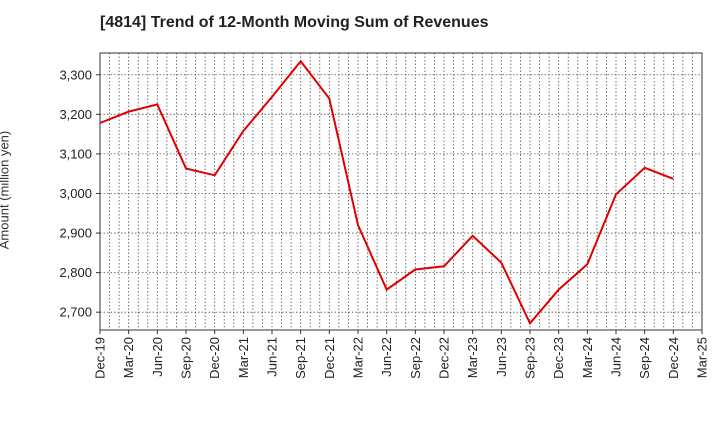  What do you see at coordinates (243, 357) in the screenshot?
I see `x-tick-label: Mar-21` at bounding box center [243, 357].